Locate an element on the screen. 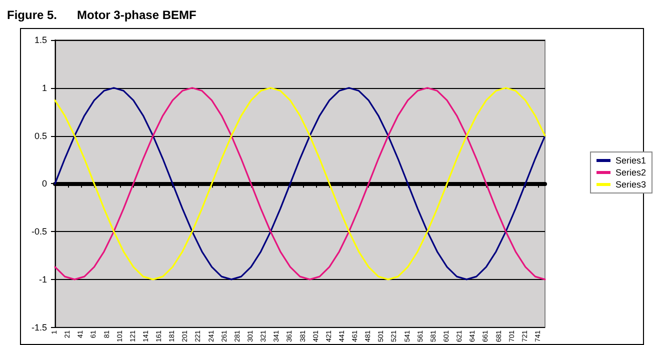  chart-title: Figure 5. Motor 3-phase BEMF is located at coordinates (101, 15).